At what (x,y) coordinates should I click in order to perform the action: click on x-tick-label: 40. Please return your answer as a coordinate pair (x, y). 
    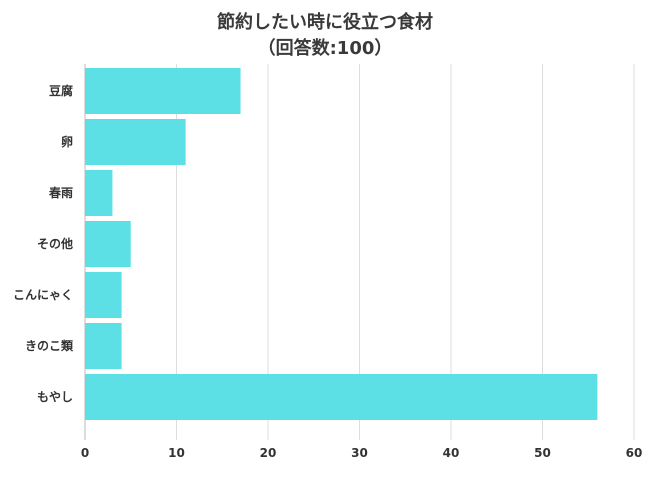
    Looking at the image, I should click on (451, 453).